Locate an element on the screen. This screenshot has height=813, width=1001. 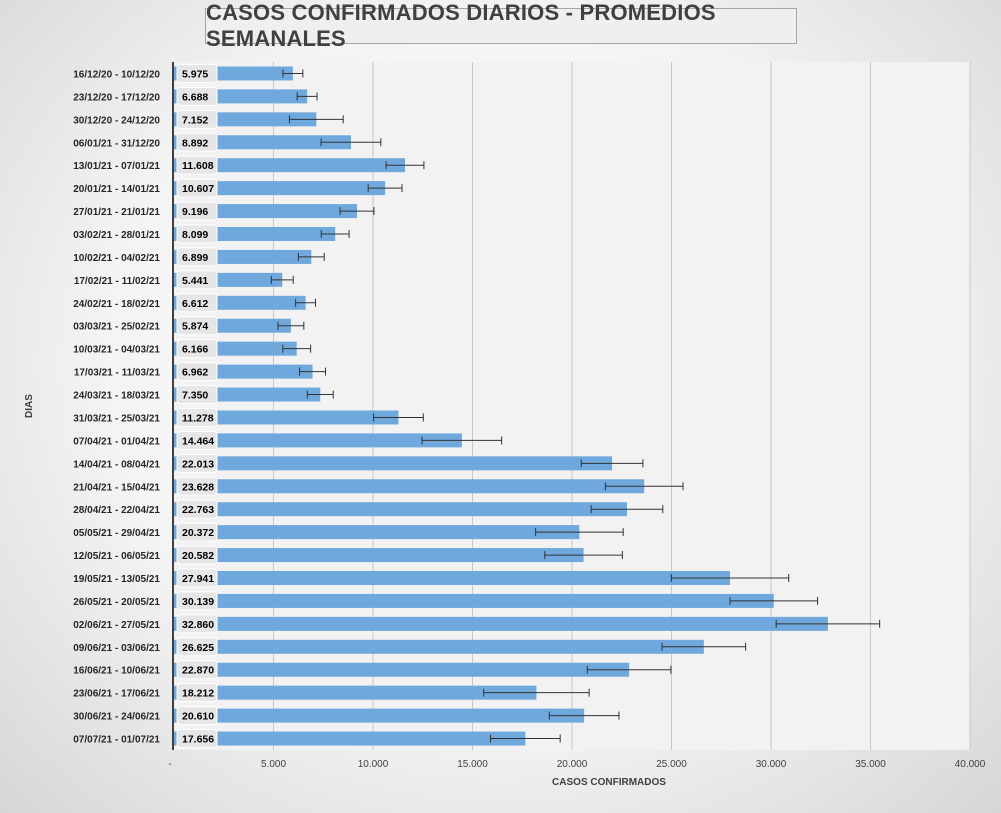
data-label: 22.763 is located at coordinates (198, 510).